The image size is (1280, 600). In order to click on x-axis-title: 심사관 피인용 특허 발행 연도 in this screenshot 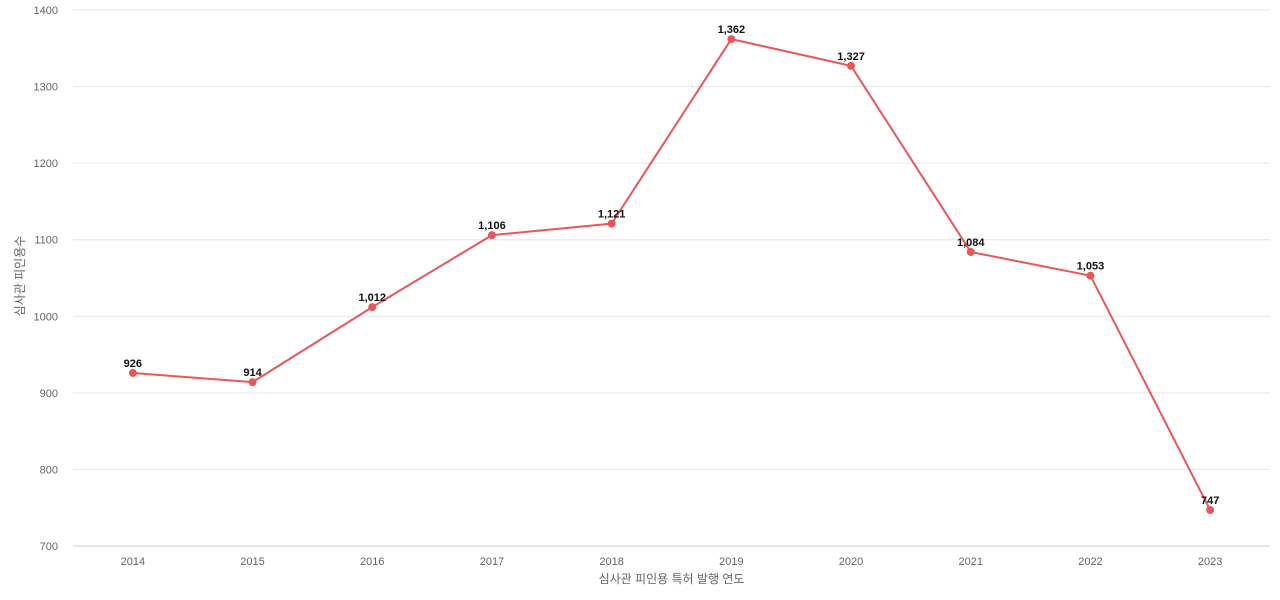, I will do `click(672, 578)`.